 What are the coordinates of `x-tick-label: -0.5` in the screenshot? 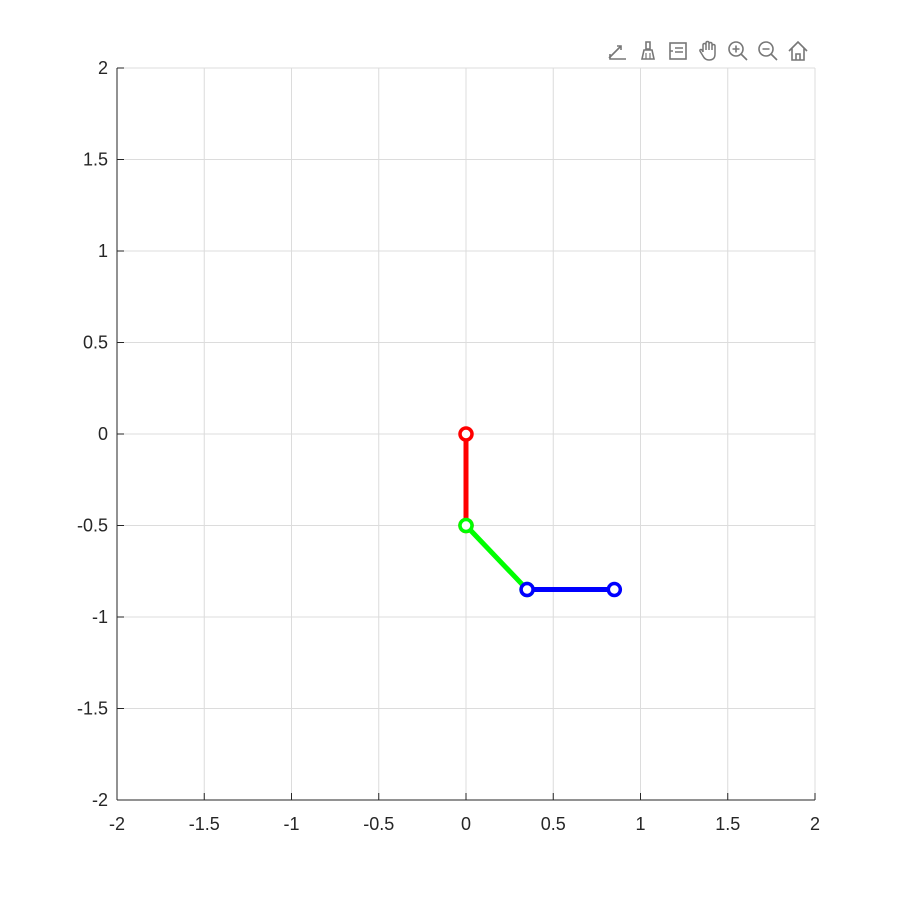 It's located at (378, 824).